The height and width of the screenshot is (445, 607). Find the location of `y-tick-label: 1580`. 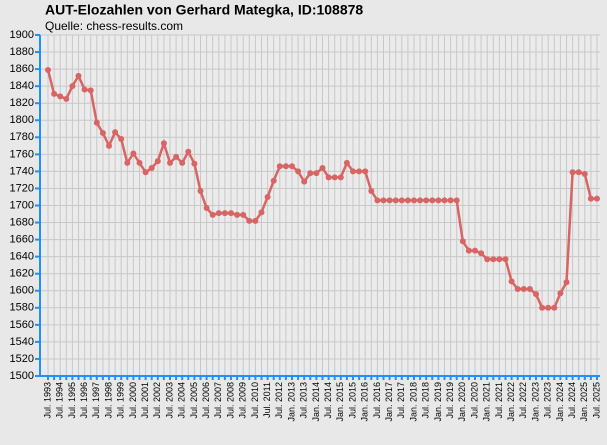

y-tick-label: 1580 is located at coordinates (22, 308).